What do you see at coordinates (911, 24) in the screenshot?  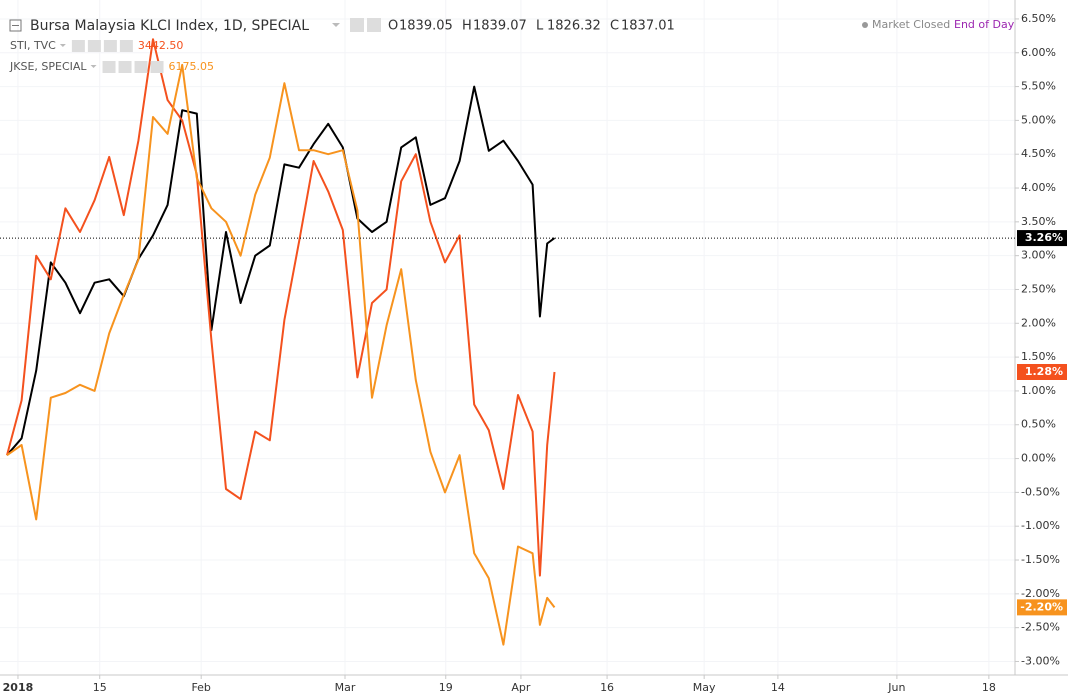 I see `market-status: Market Closed` at bounding box center [911, 24].